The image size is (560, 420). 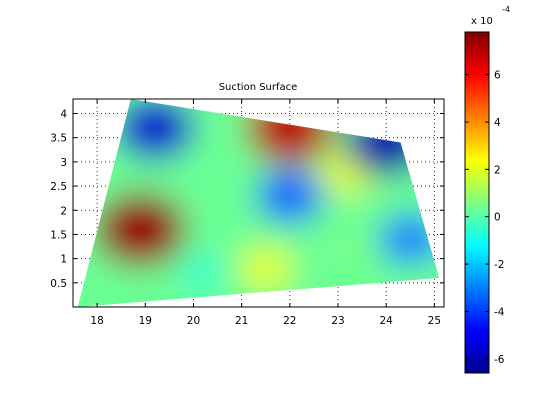 I want to click on colorbar-multiplier-exponent: -4, so click(x=506, y=9).